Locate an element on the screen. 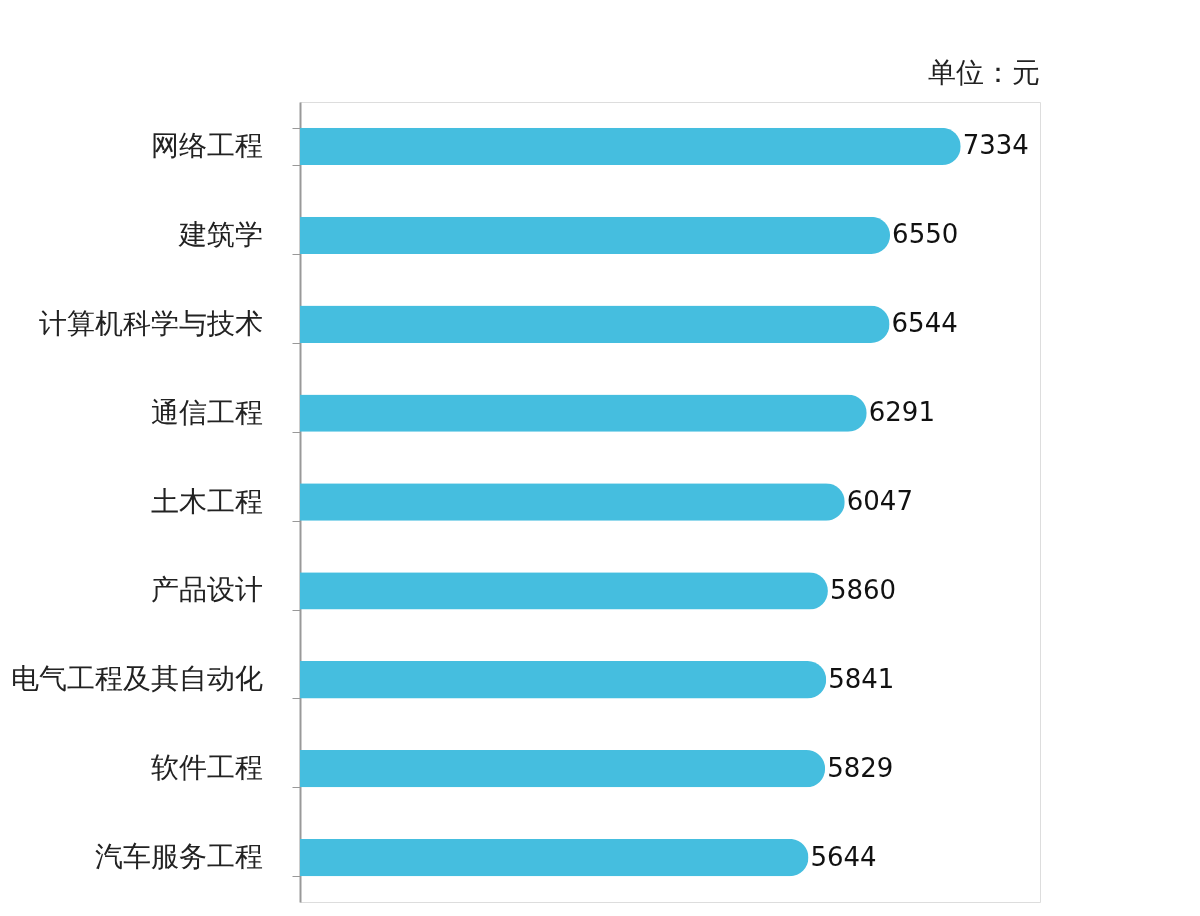  data-label: 6291 is located at coordinates (901, 412).